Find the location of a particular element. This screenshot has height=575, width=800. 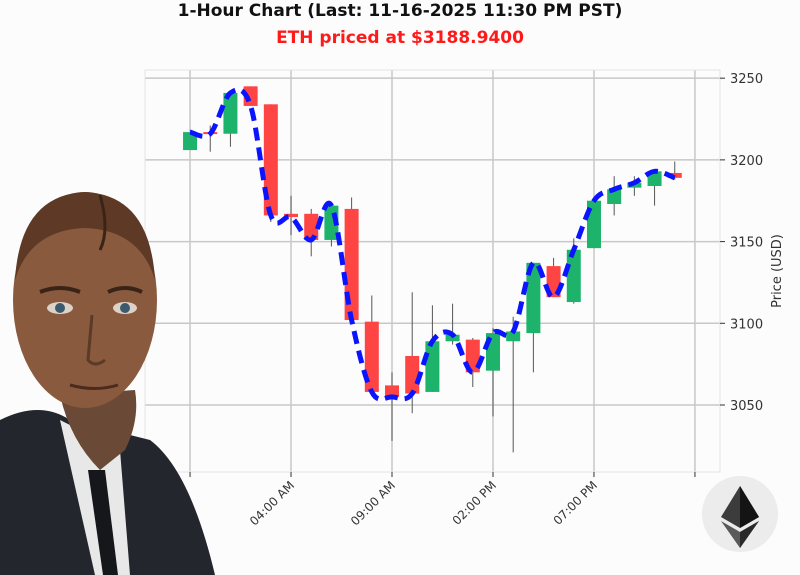

chart-subtitle: ETH priced at $3188.9400 is located at coordinates (400, 38).